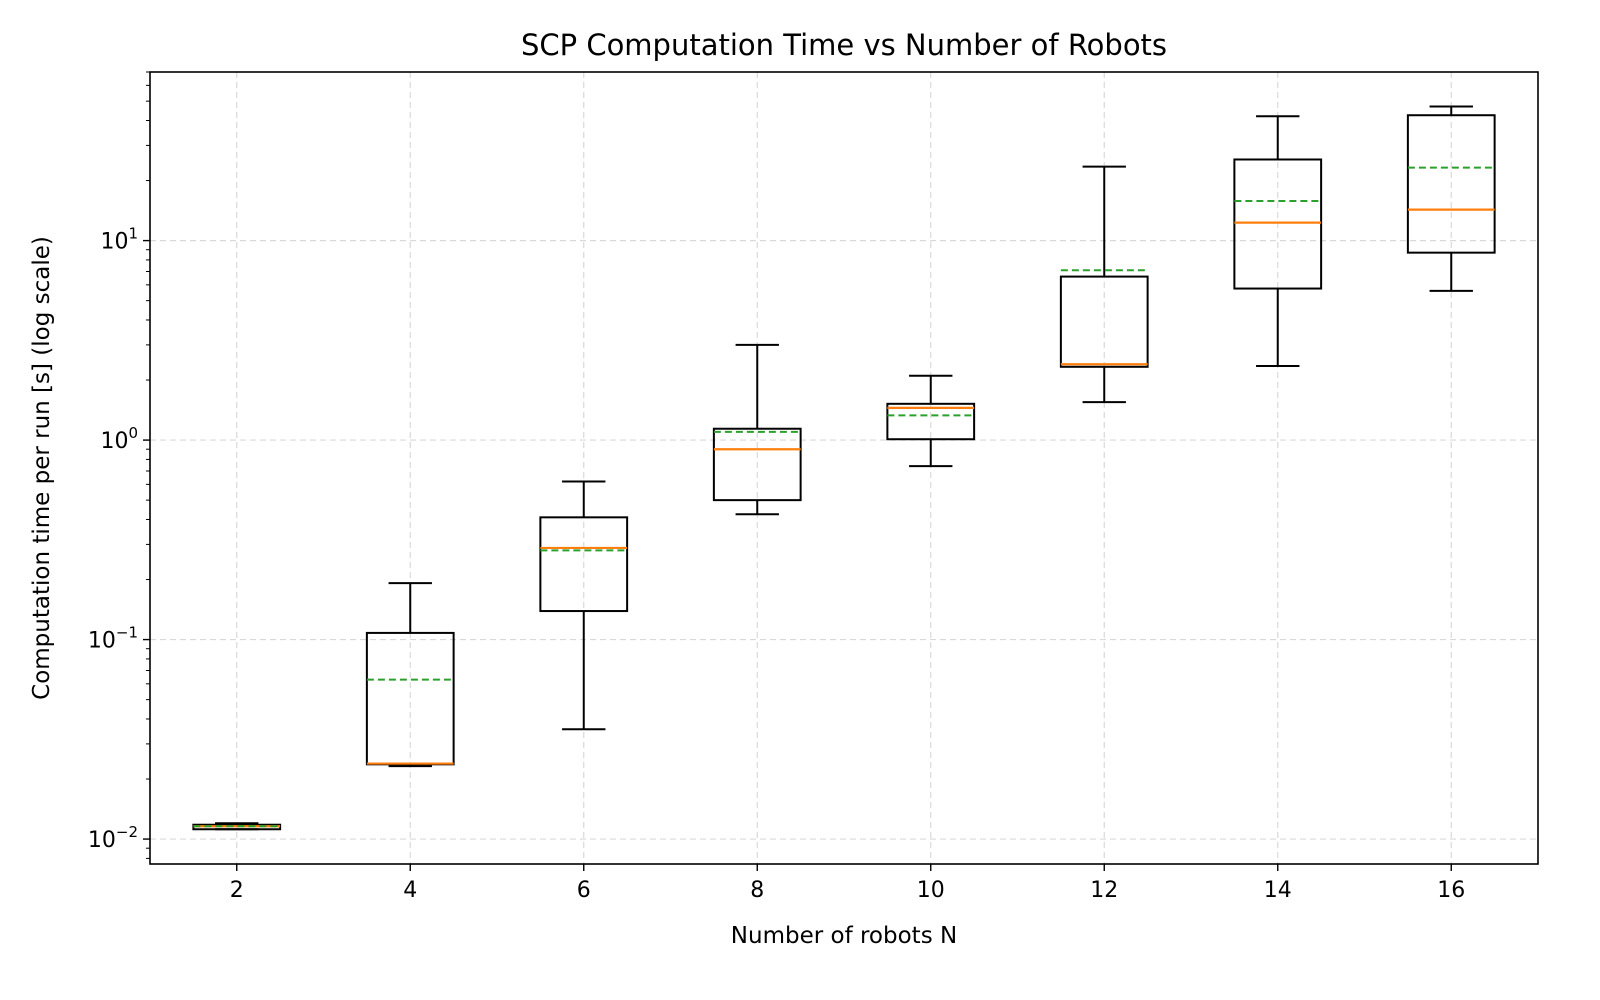 The image size is (1600, 1000). What do you see at coordinates (119, 439) in the screenshot?
I see `y-tick-label: 10⁰` at bounding box center [119, 439].